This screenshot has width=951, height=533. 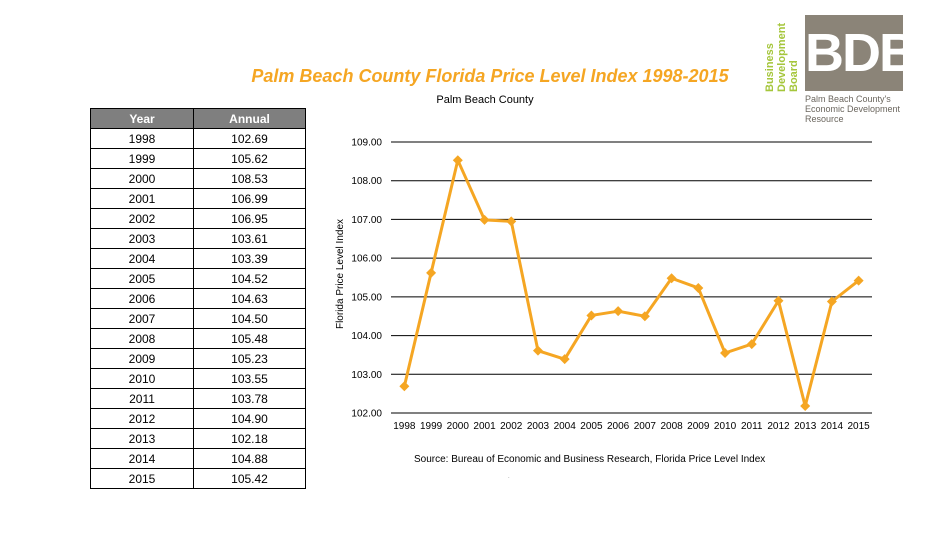 What do you see at coordinates (645, 426) in the screenshot?
I see `x-tick-label: 2007` at bounding box center [645, 426].